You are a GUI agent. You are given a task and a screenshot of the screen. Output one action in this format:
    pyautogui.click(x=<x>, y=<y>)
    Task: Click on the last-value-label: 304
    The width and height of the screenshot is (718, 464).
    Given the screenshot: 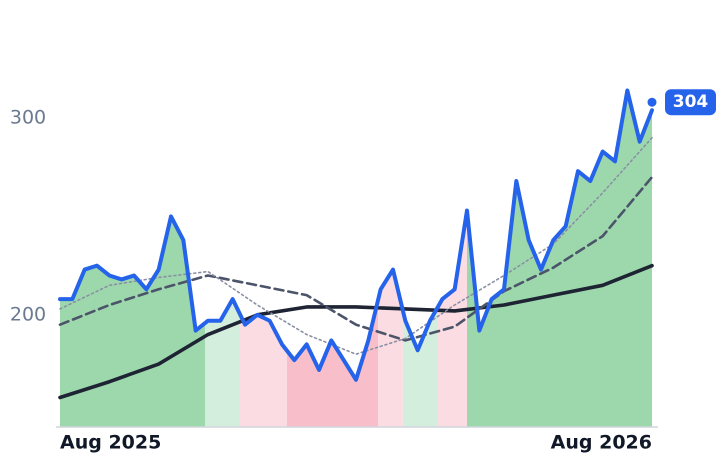 What is the action you would take?
    pyautogui.click(x=691, y=102)
    